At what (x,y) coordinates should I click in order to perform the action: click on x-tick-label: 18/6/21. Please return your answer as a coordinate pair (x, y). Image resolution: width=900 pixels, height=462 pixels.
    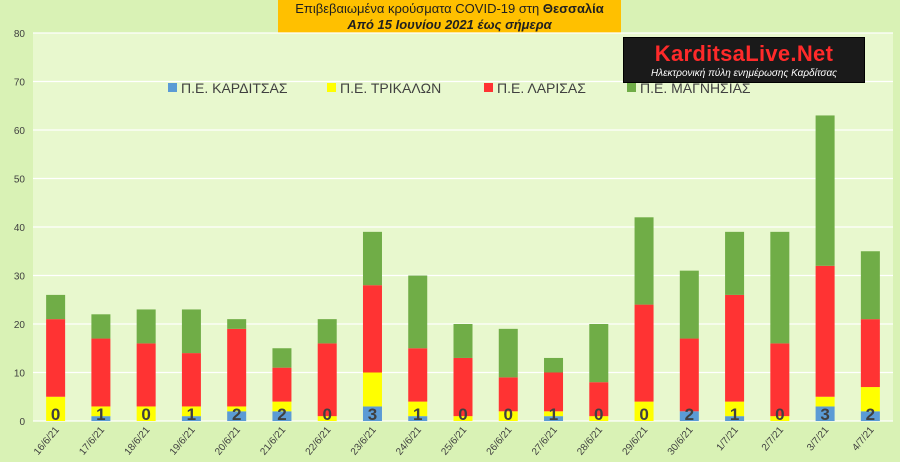
    Looking at the image, I should click on (138, 441).